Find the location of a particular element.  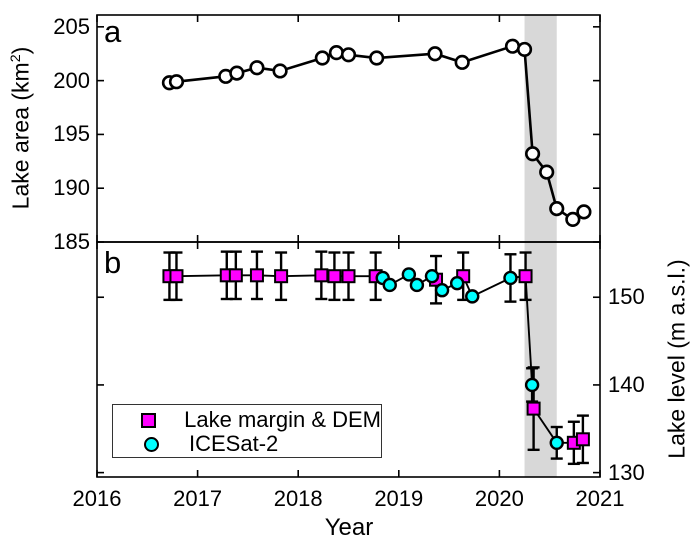

legend-label: Lake margin & DEM is located at coordinates (282, 419).